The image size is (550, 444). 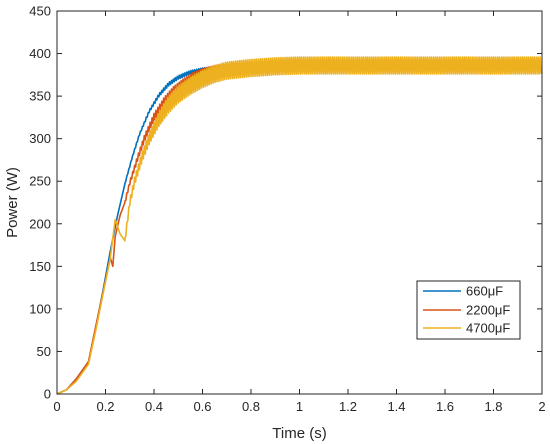 What do you see at coordinates (47, 394) in the screenshot?
I see `y-tick-label: 0` at bounding box center [47, 394].